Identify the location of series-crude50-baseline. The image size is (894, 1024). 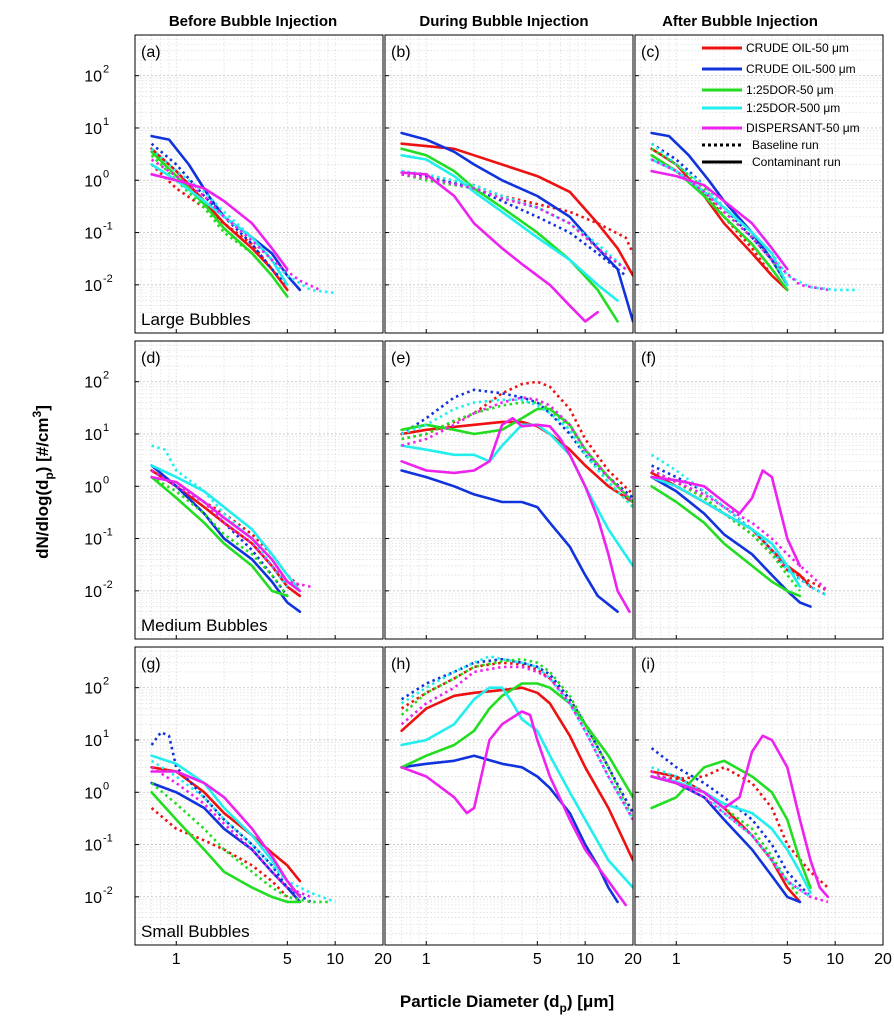
(517, 211).